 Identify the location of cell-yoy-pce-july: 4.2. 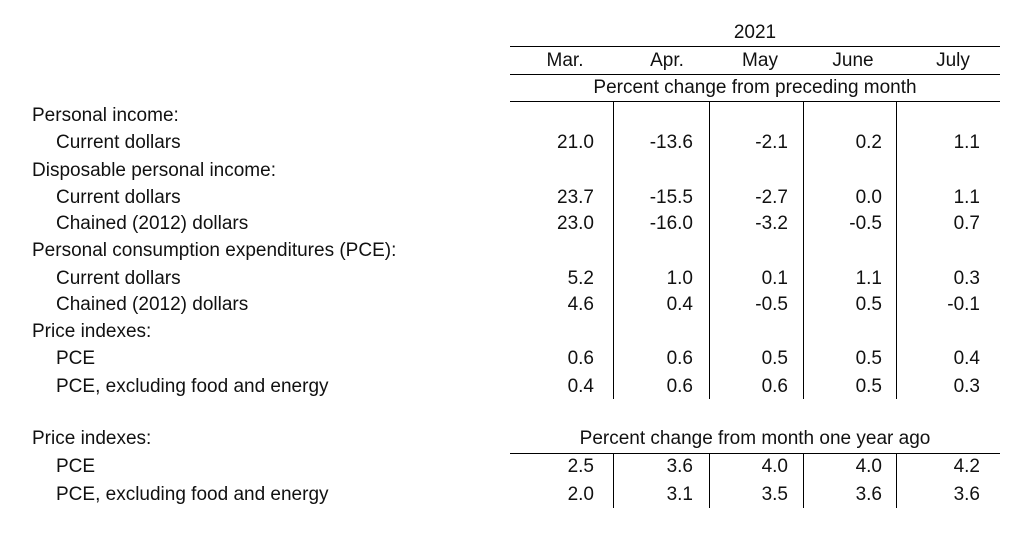
(966, 466).